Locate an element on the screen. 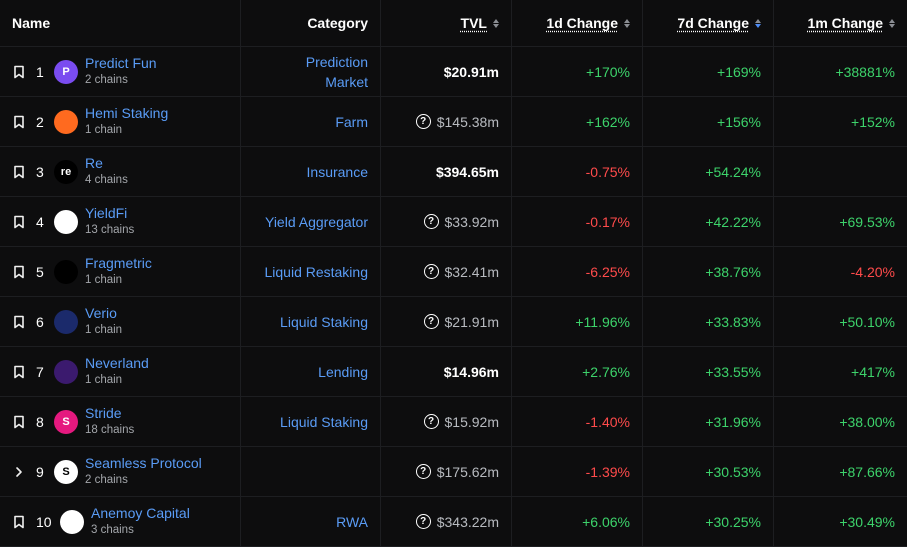 The width and height of the screenshot is (907, 547). change-1m-value: +38.00% is located at coordinates (867, 421).